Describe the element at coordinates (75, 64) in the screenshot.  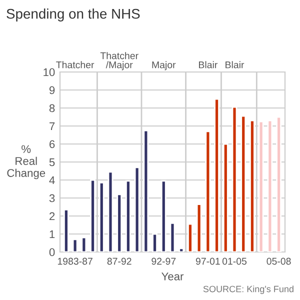
I see `text: Thatcher` at that location.